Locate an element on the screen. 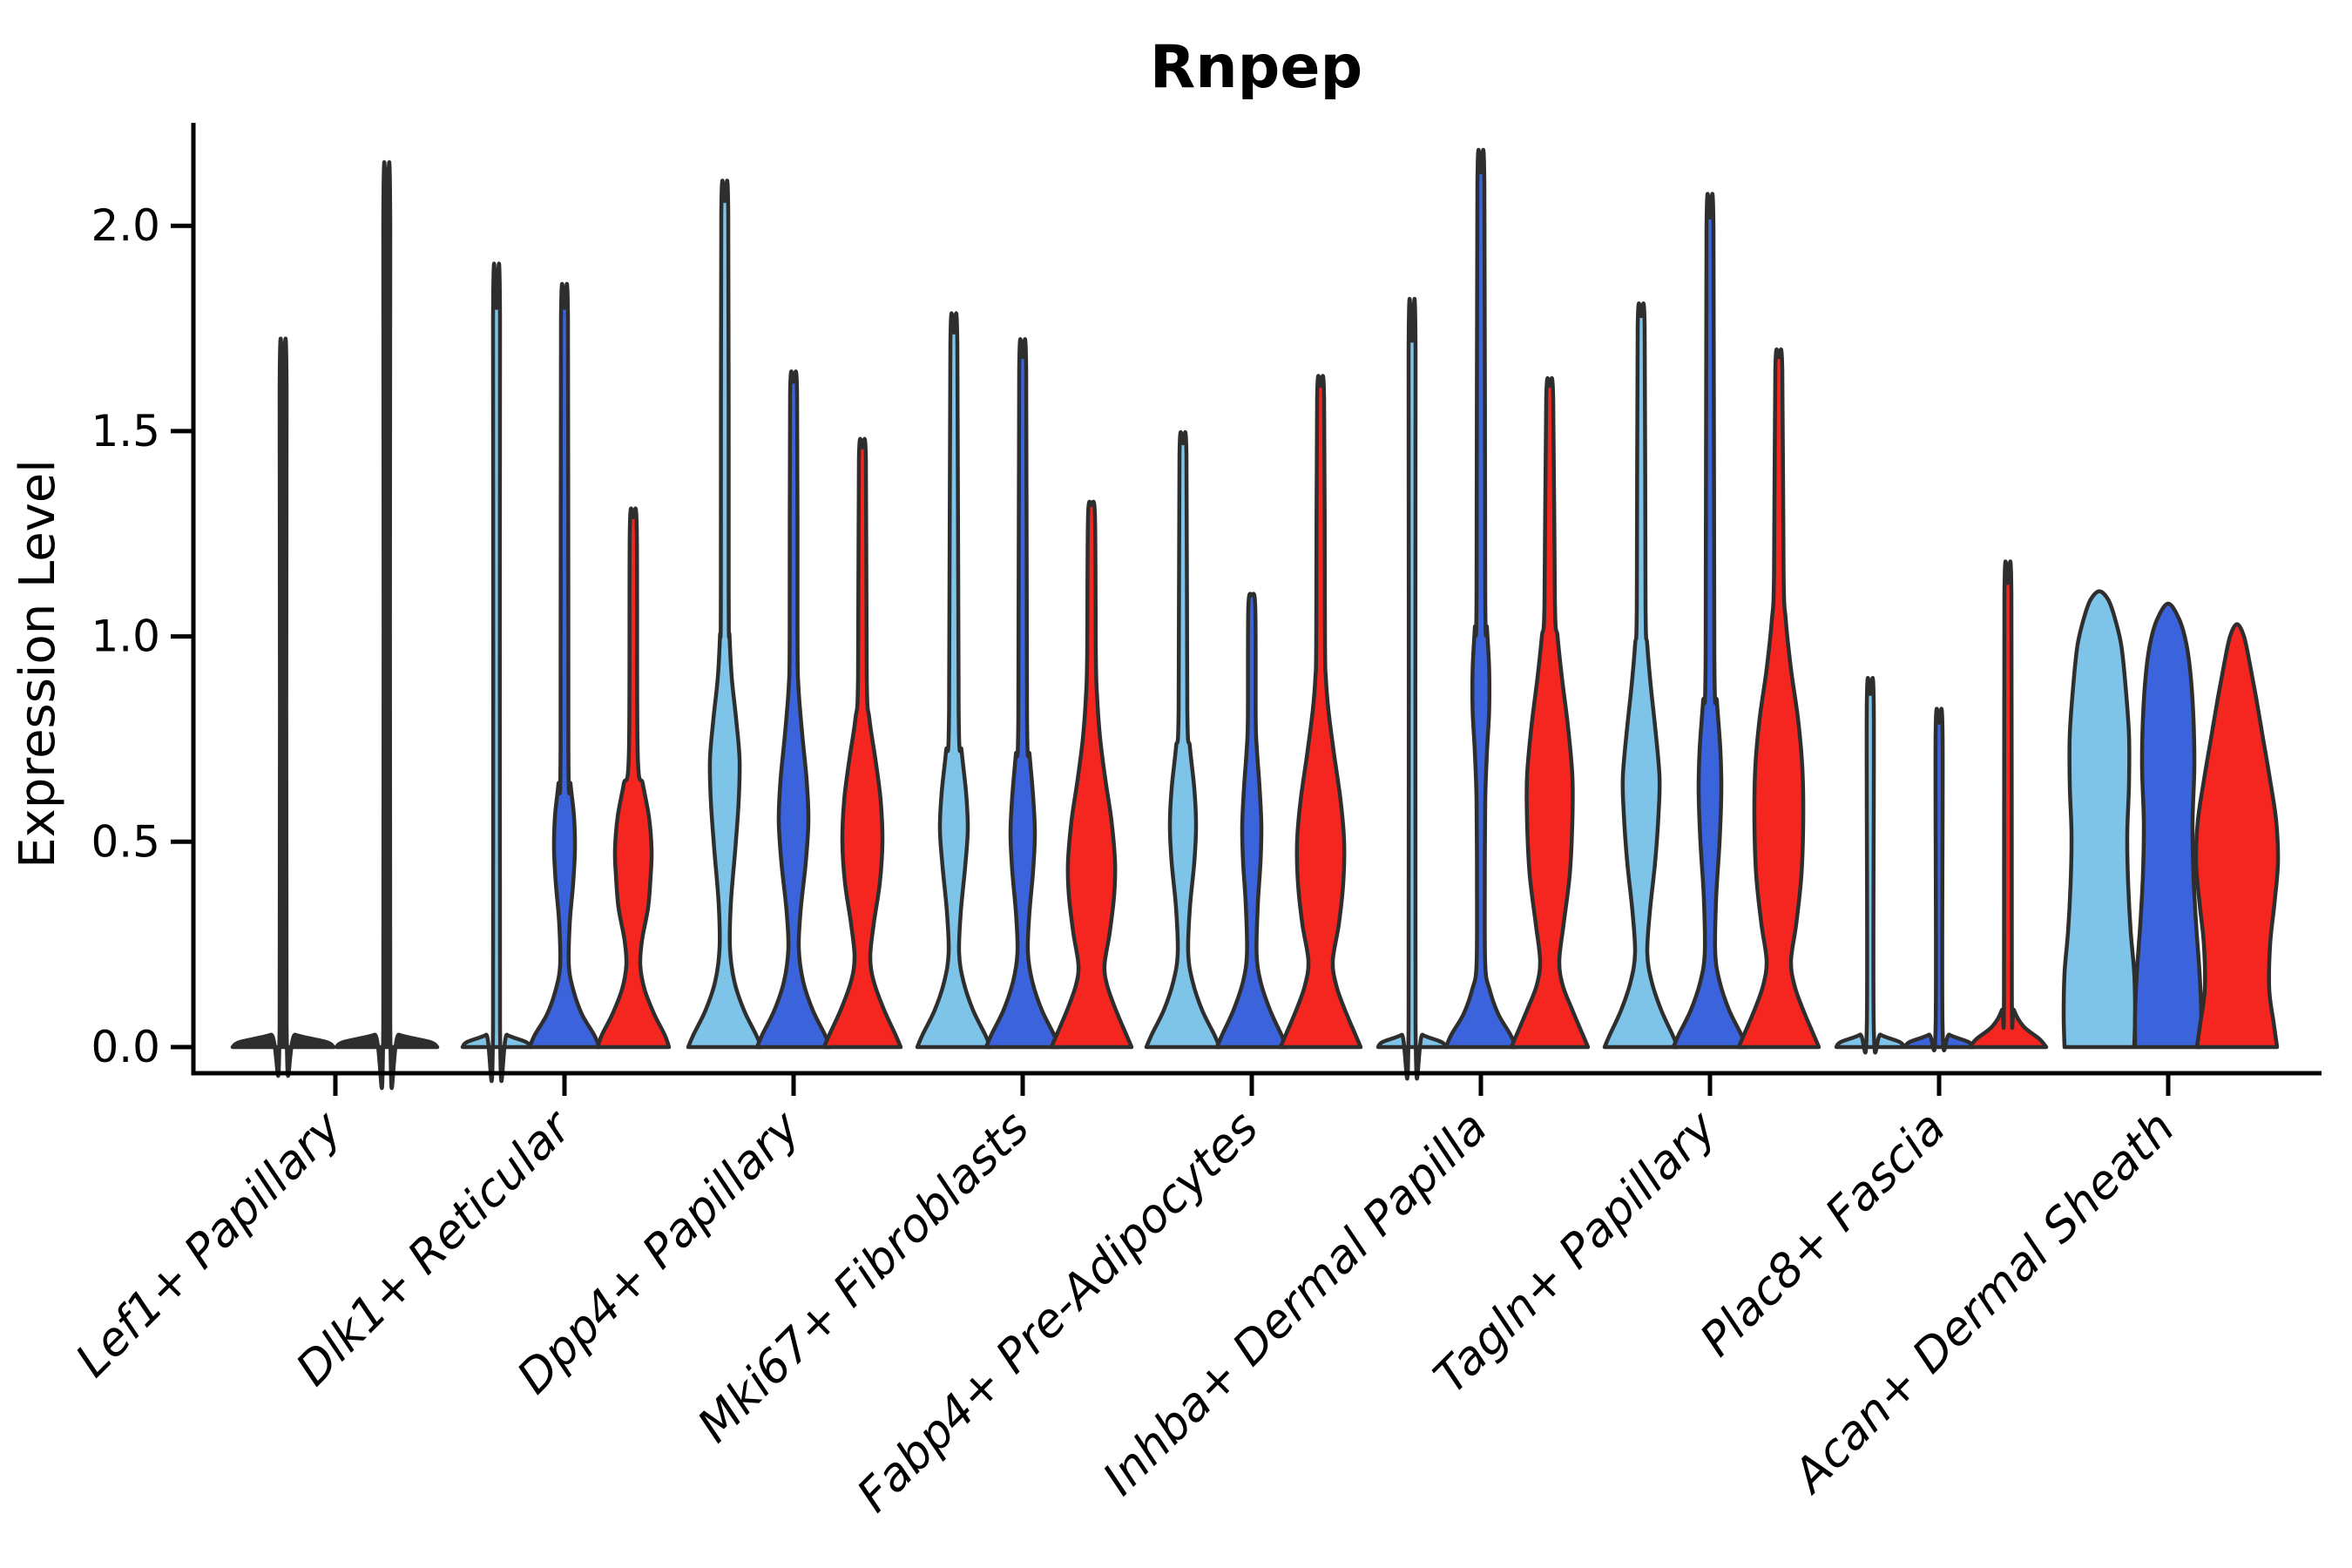  y-tick-label: 2.0 is located at coordinates (125, 225).